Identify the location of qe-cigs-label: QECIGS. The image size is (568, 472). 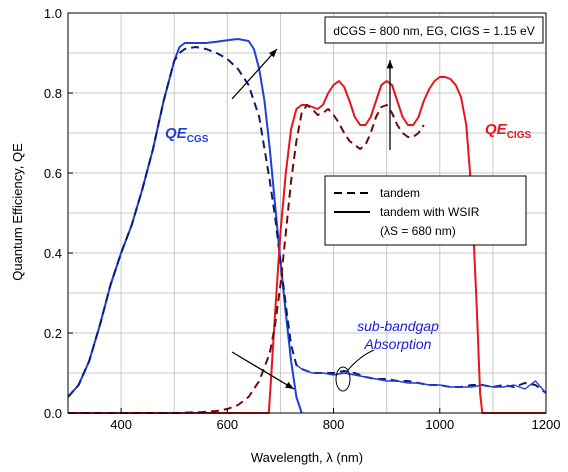
(508, 131).